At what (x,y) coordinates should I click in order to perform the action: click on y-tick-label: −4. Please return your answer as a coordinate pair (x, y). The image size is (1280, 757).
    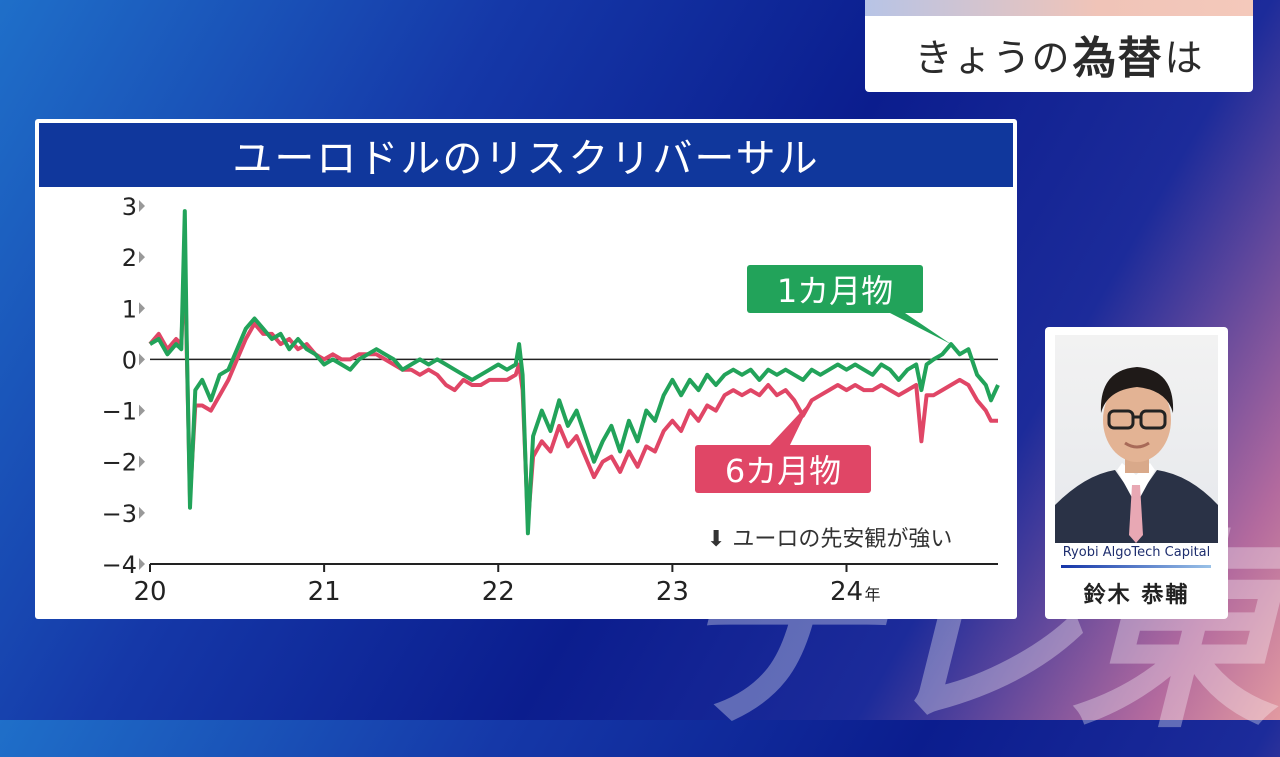
    Looking at the image, I should click on (119, 565).